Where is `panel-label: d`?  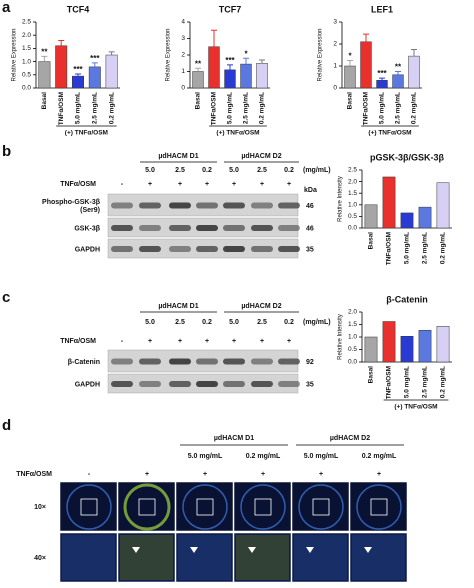 panel-label: d is located at coordinates (6, 425).